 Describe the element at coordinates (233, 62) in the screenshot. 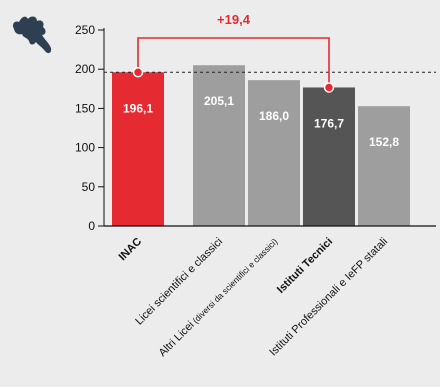

I see `difference-bracket` at that location.